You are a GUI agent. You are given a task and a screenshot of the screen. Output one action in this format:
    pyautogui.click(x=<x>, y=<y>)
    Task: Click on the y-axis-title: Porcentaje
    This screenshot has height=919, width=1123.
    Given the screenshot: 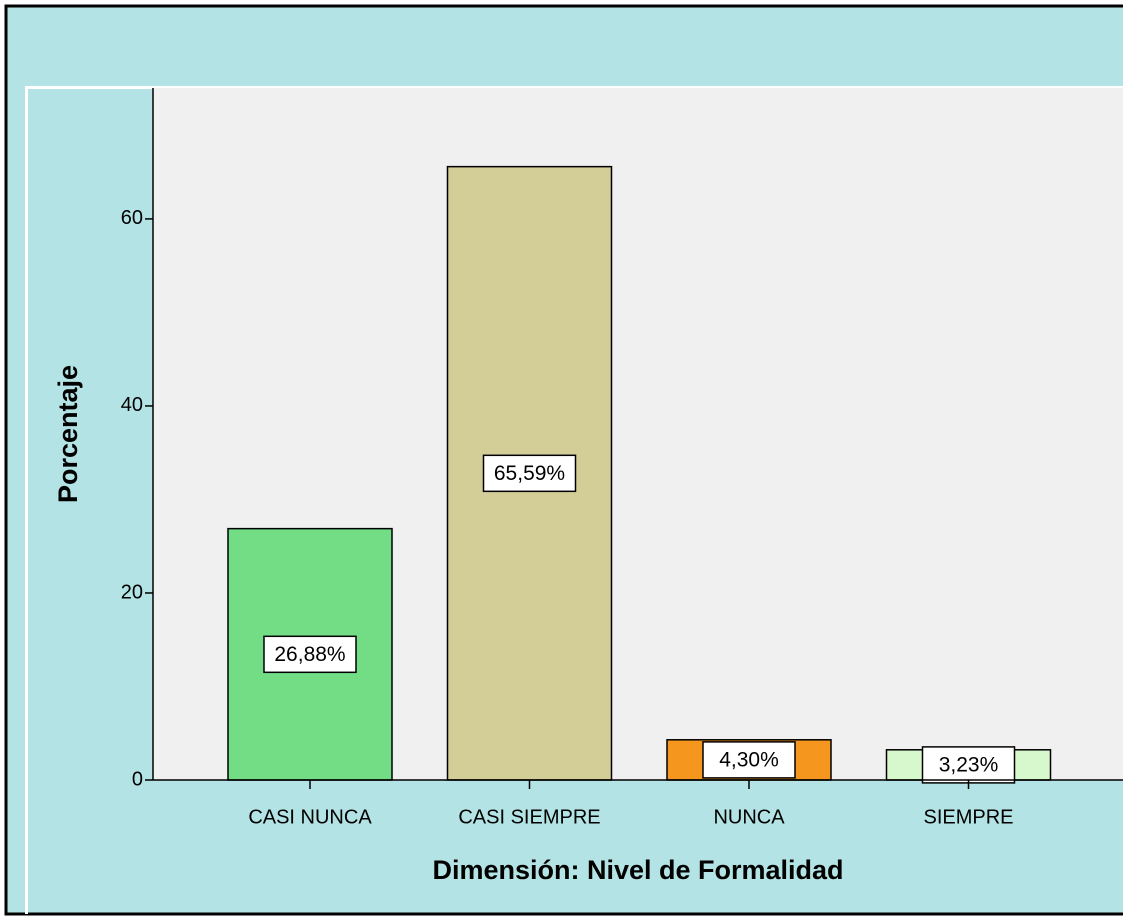 What is the action you would take?
    pyautogui.click(x=68, y=434)
    